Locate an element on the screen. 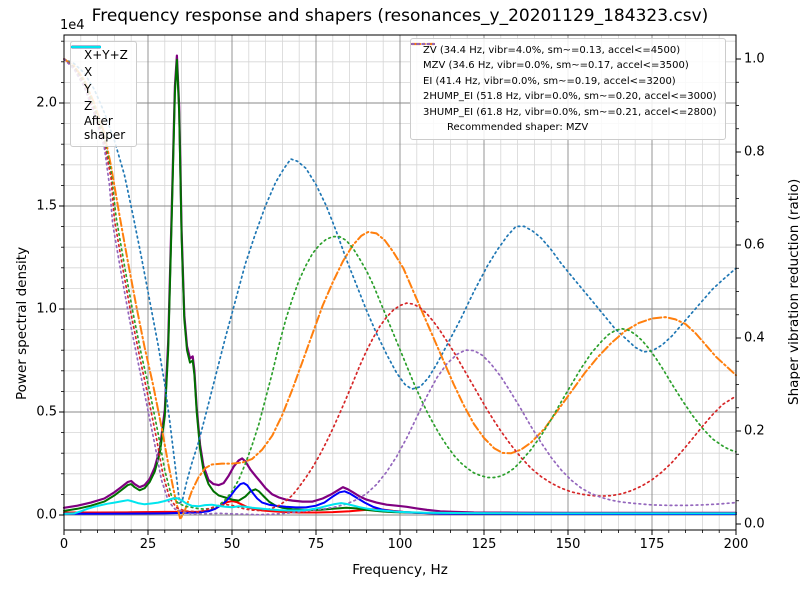 This screenshot has height=600, width=800. x-tick-label: 150 is located at coordinates (568, 544).